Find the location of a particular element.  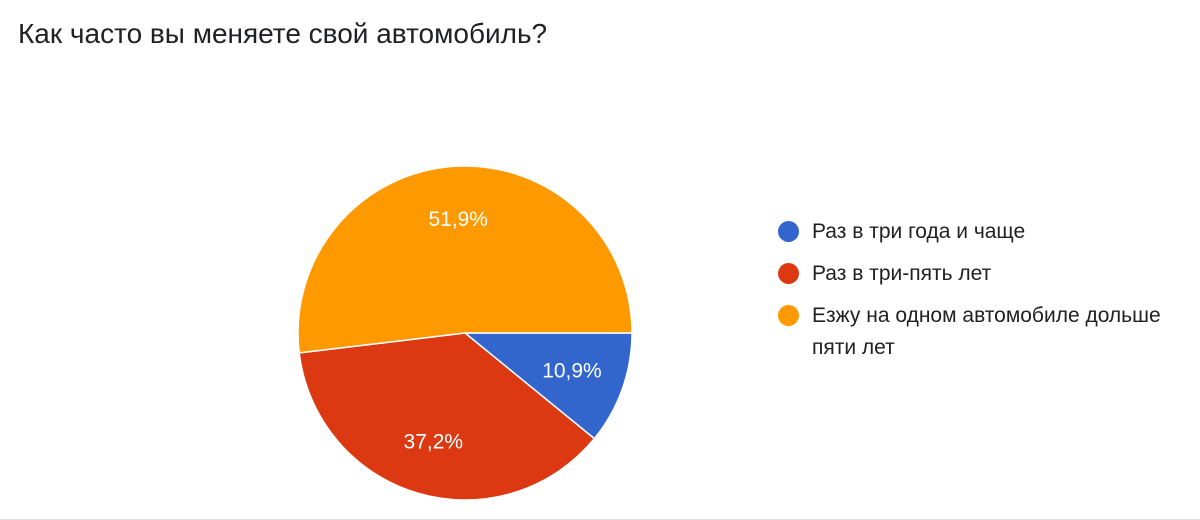

legend-item: Раз в три-пять лет is located at coordinates (983, 274).